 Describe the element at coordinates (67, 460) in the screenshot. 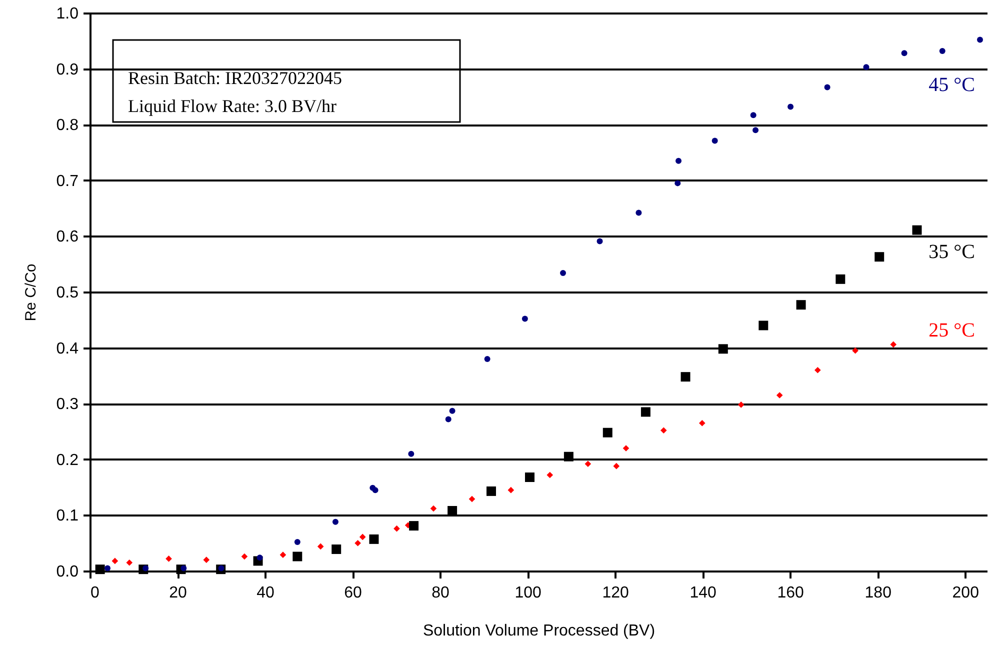

I see `y-tick-label: 0.2` at that location.